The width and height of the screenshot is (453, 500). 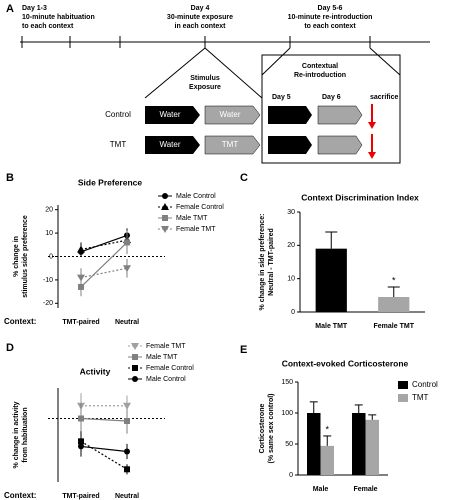 What do you see at coordinates (394, 326) in the screenshot?
I see `x-tick-label: Female TMT` at bounding box center [394, 326].